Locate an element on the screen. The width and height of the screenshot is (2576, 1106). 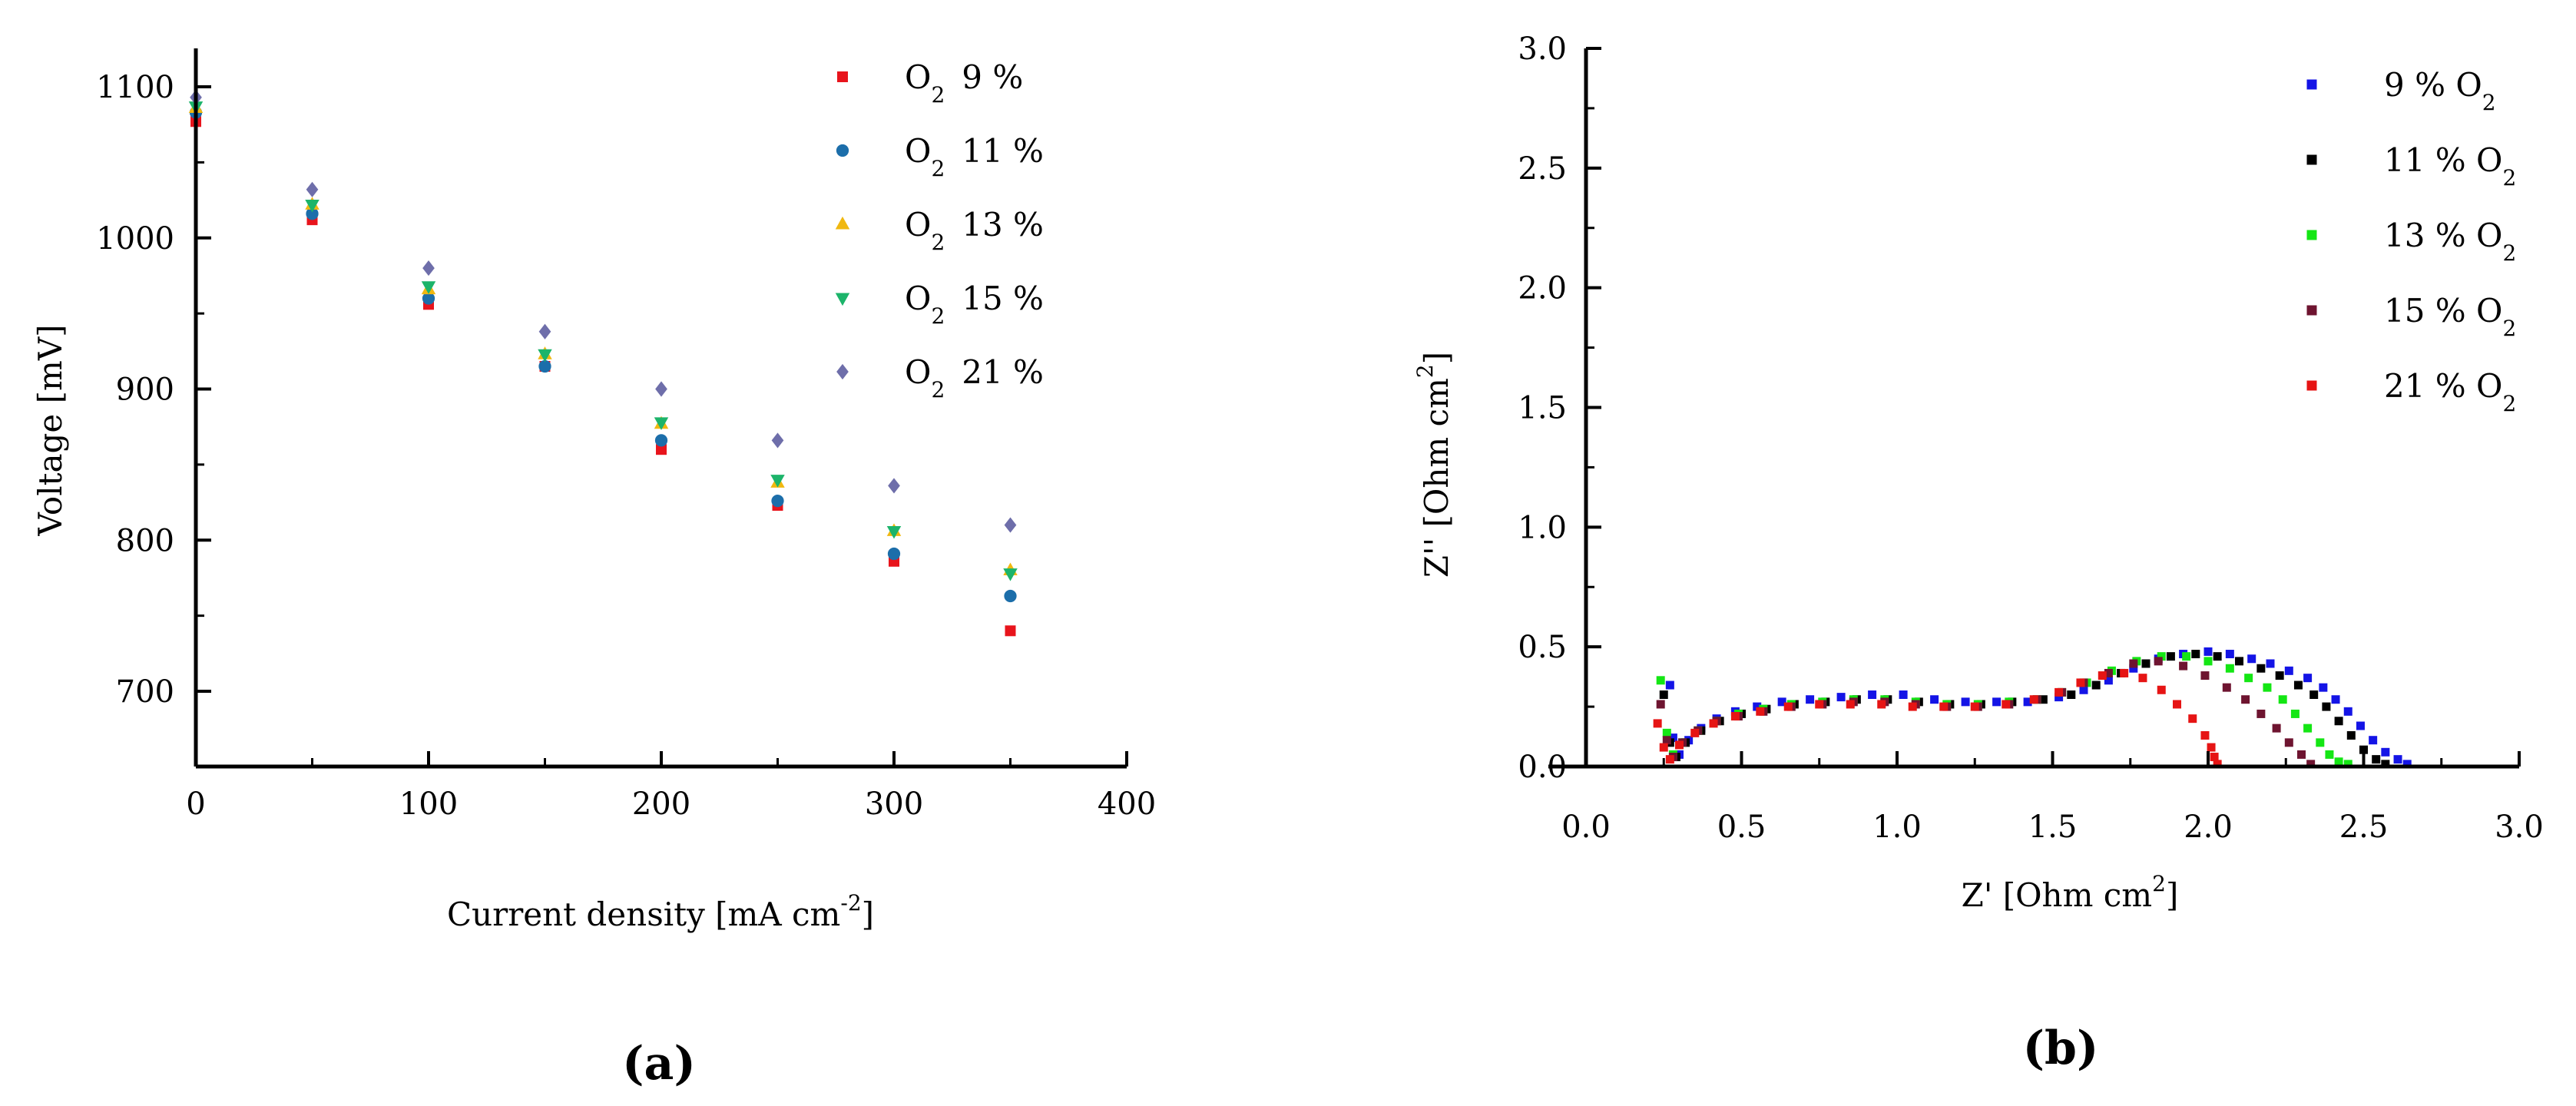
panel-b-y-tick-label: 2.0 is located at coordinates (1543, 288).